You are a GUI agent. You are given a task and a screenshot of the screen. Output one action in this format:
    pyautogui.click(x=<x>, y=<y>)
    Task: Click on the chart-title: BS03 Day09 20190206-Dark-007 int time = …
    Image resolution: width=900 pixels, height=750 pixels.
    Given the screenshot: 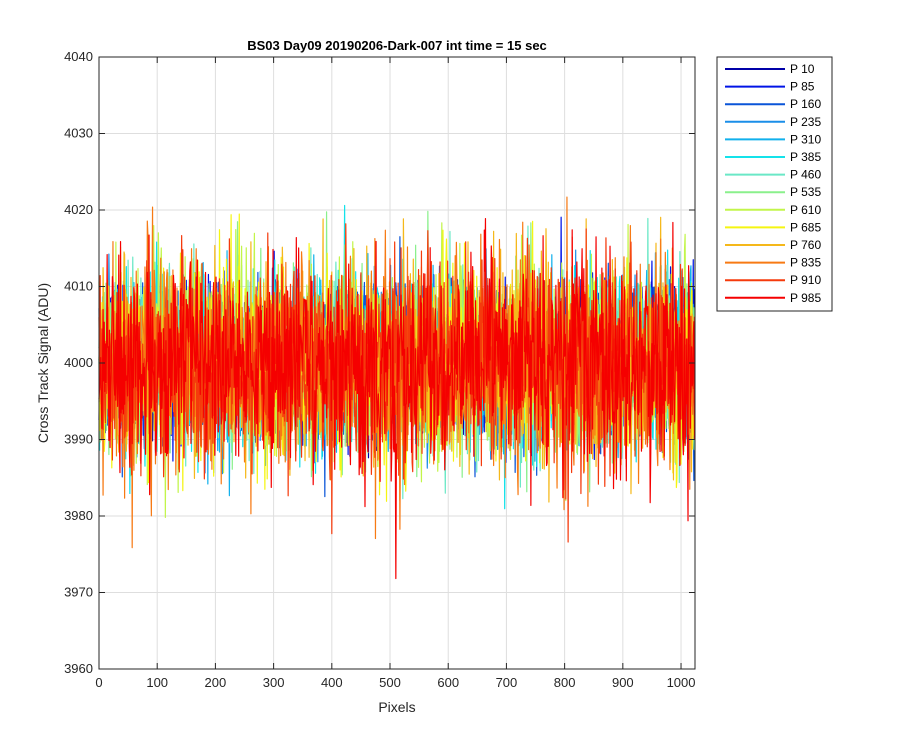 What is the action you would take?
    pyautogui.click(x=397, y=45)
    